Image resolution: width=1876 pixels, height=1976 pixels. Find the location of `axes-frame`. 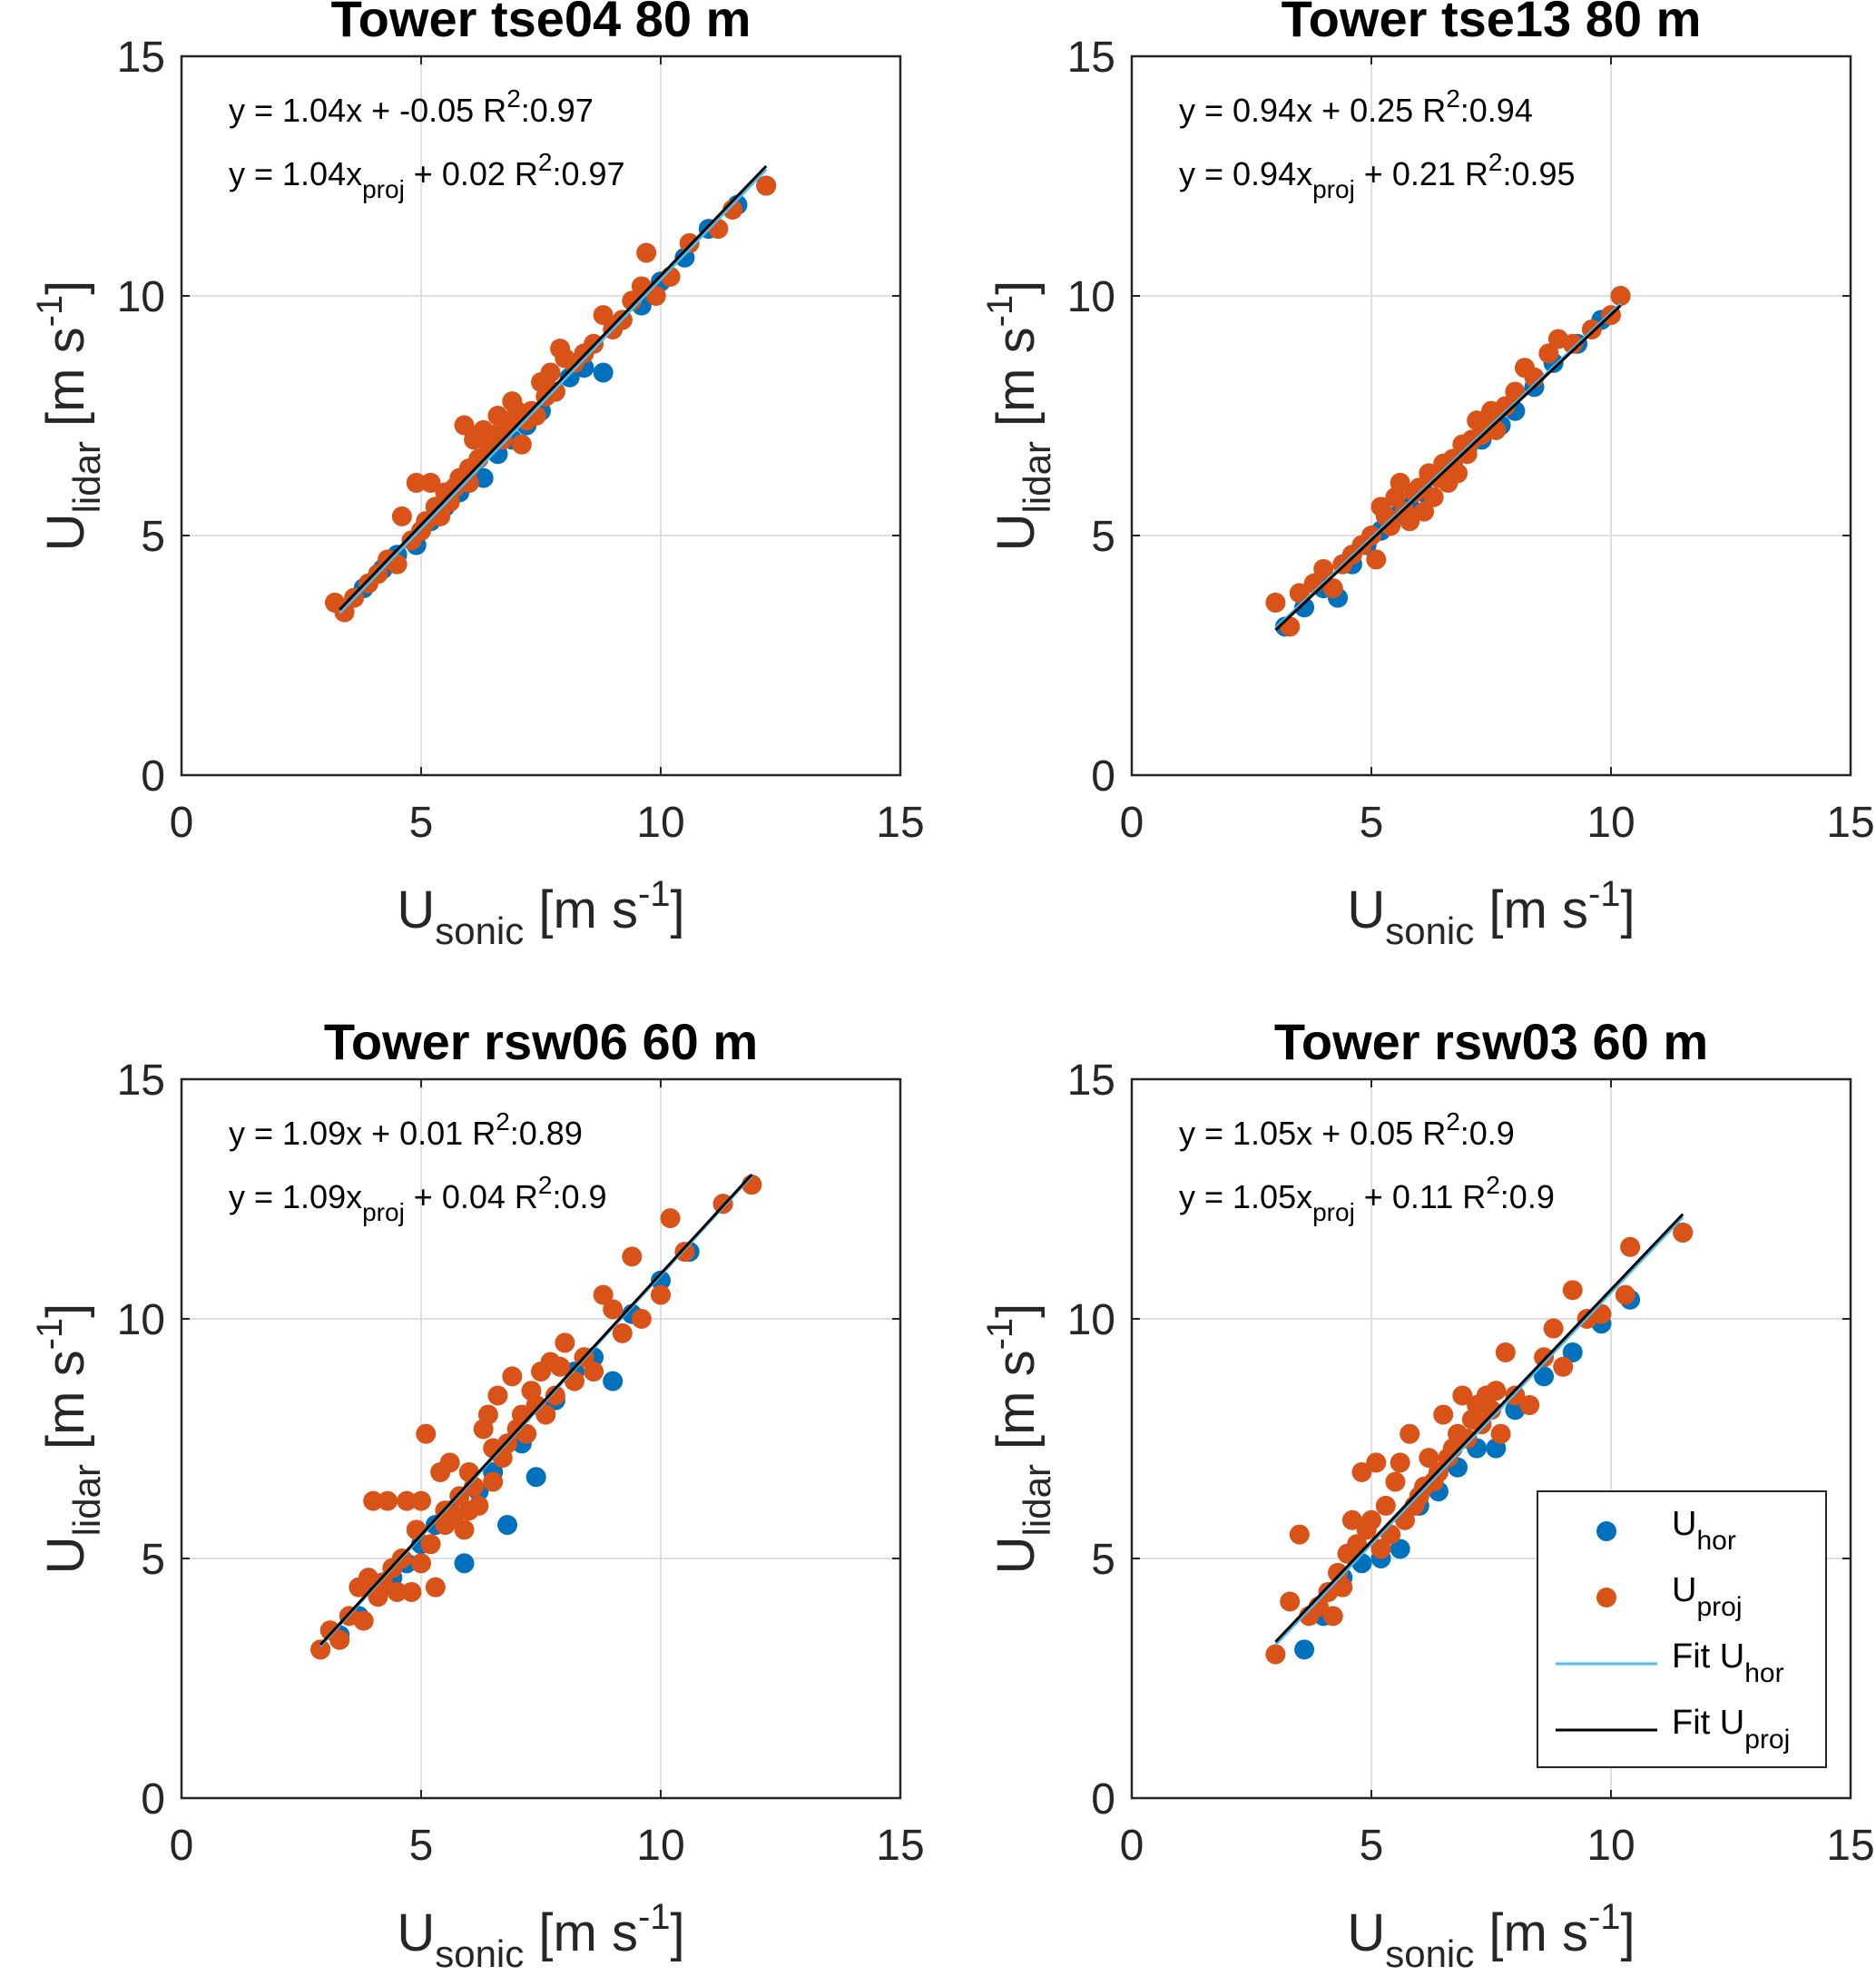

axes-frame is located at coordinates (541, 415).